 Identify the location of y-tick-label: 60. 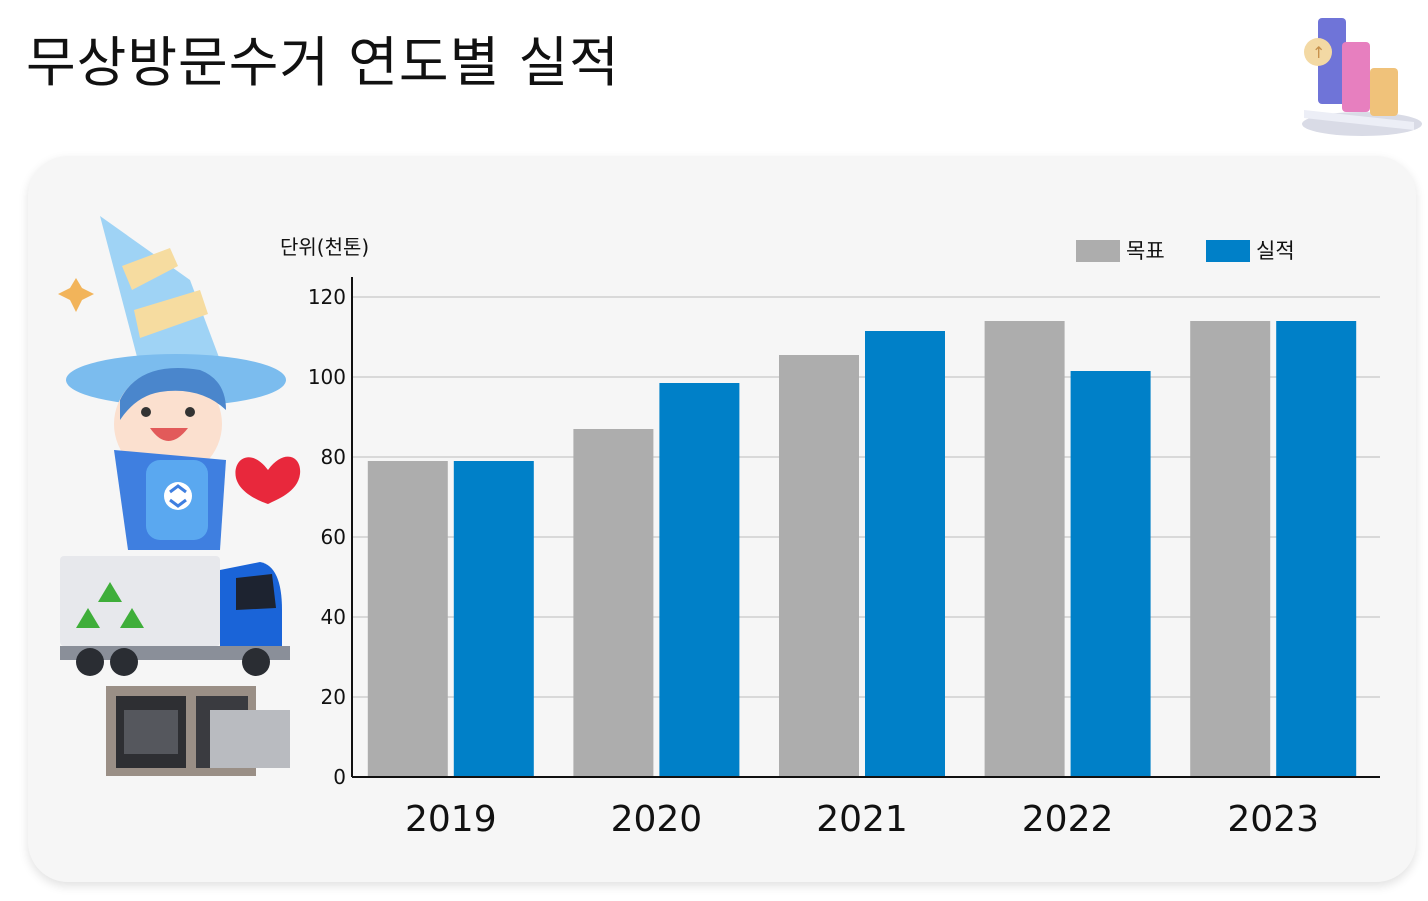
(333, 537).